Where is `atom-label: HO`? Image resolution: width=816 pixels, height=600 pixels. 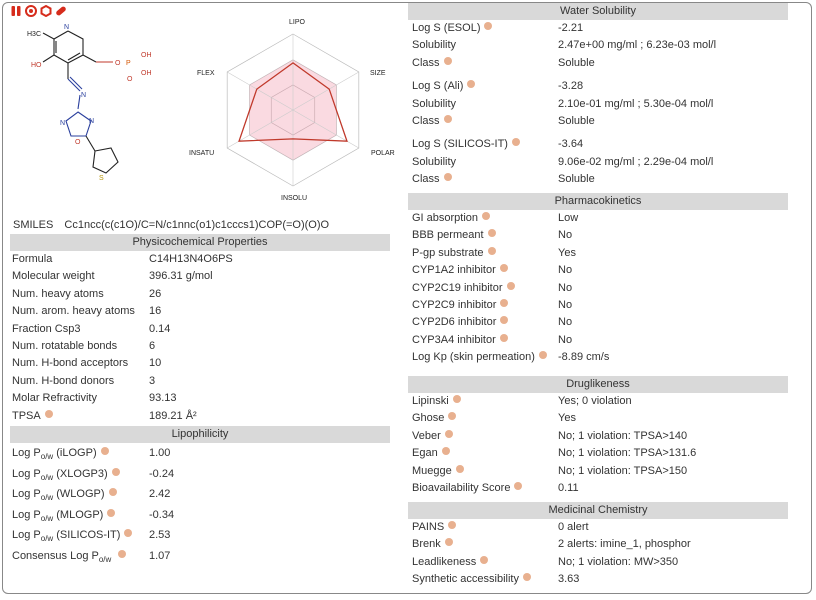 atom-label: HO is located at coordinates (36, 65).